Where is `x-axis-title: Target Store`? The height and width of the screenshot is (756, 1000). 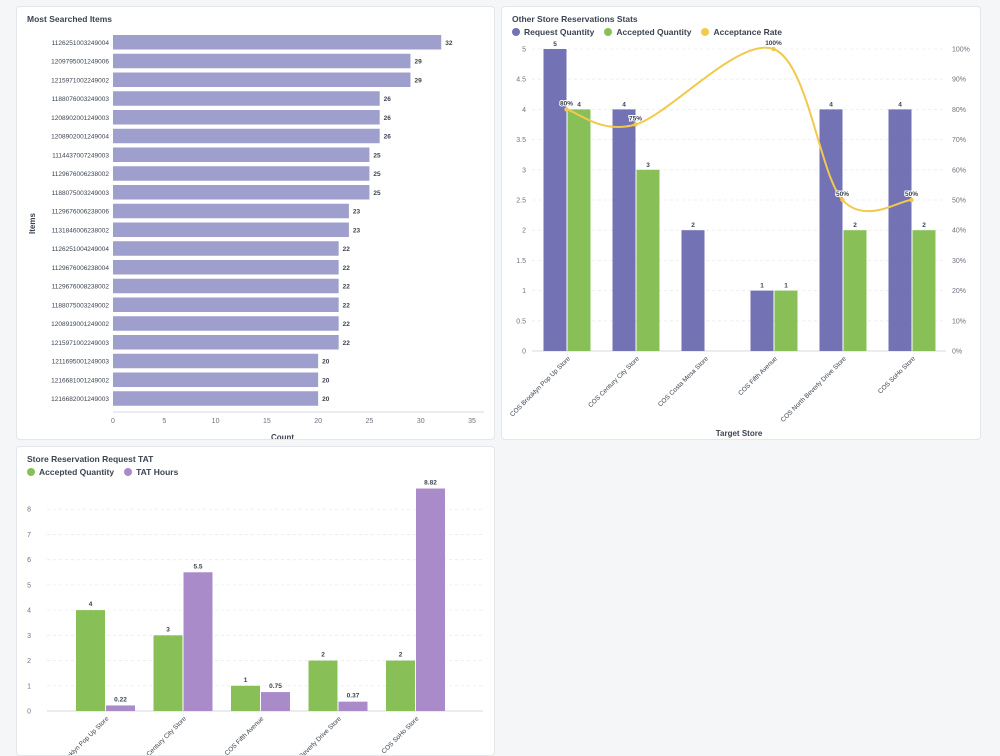
x-axis-title: Target Store is located at coordinates (739, 433).